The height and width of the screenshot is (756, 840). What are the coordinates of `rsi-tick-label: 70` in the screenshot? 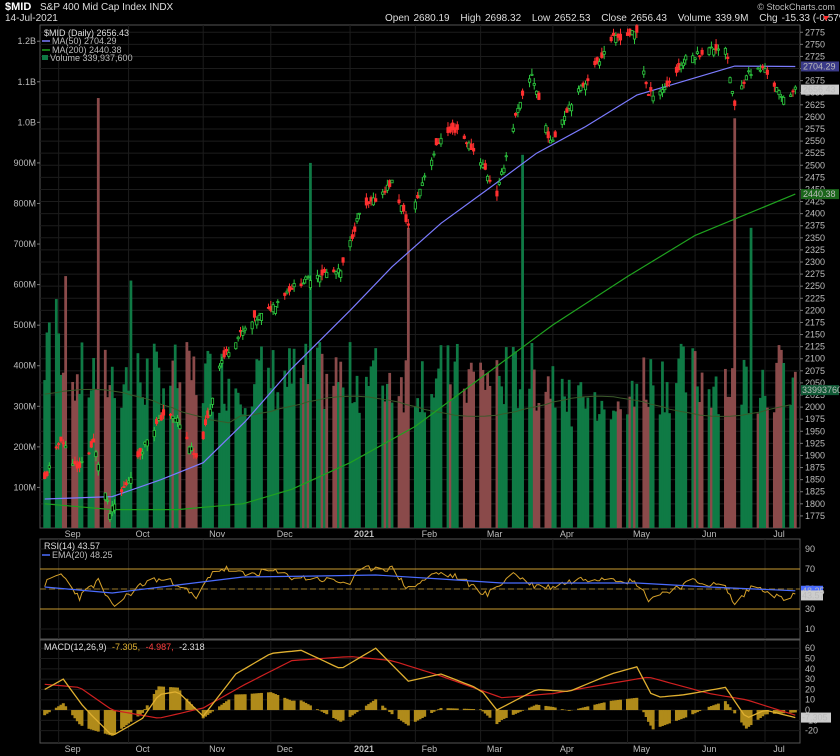 It's located at (810, 569).